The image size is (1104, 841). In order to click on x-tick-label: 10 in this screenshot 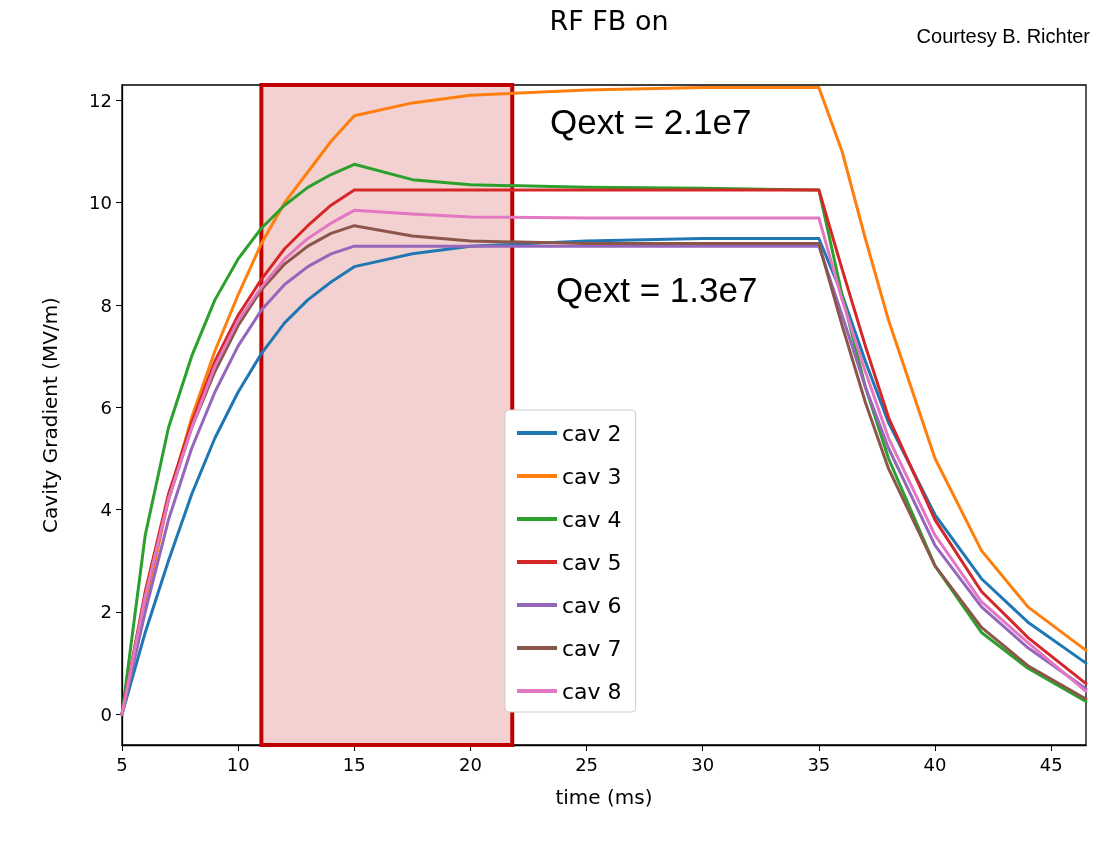, I will do `click(238, 764)`.